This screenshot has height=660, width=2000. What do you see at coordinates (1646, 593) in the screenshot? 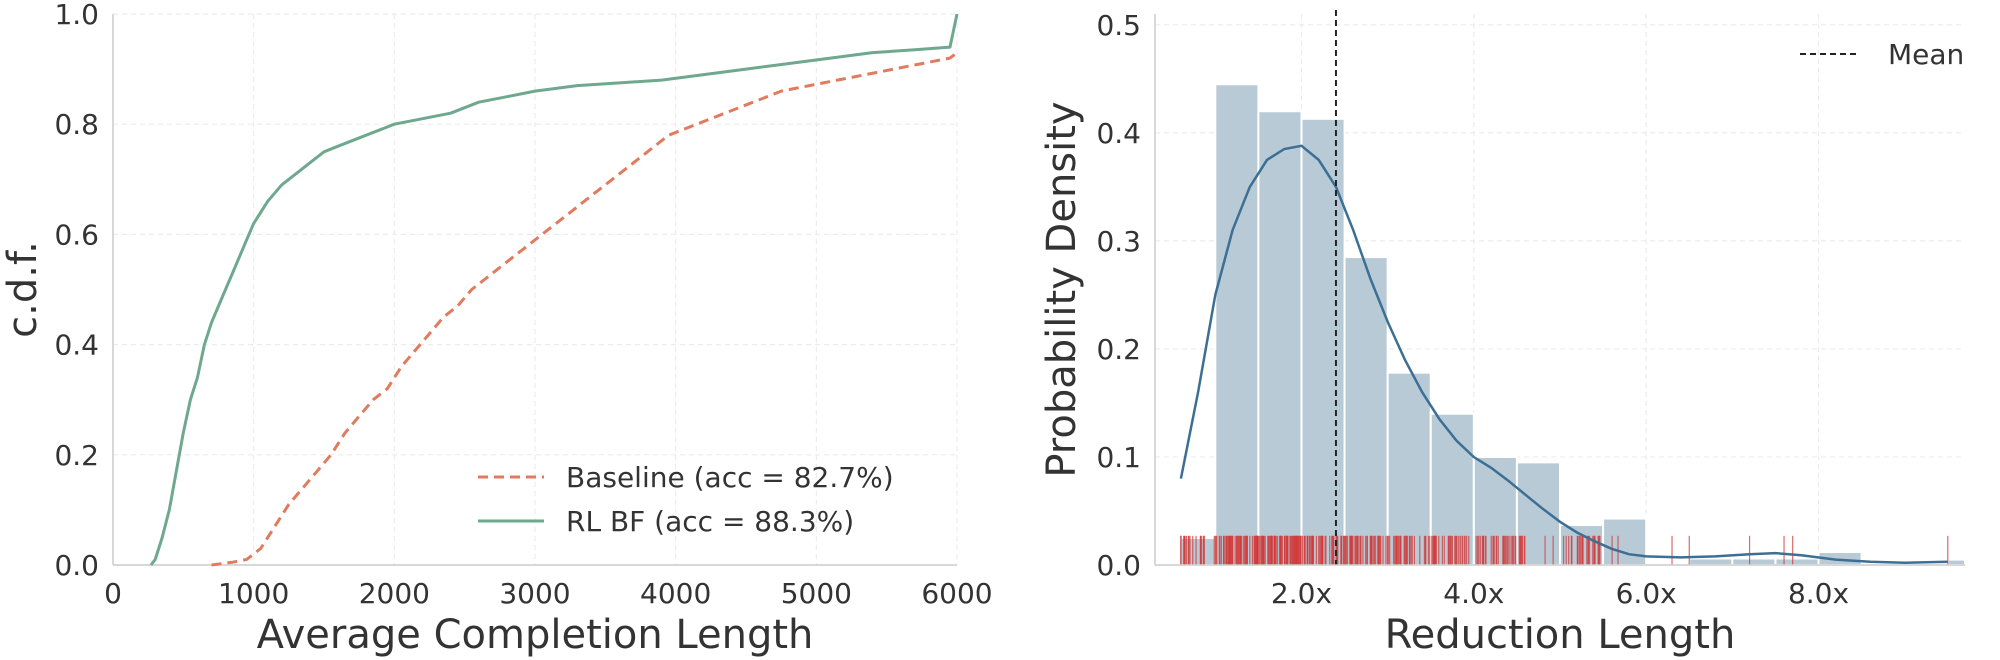
I see `x-tick-label: 6.0x` at bounding box center [1646, 593].